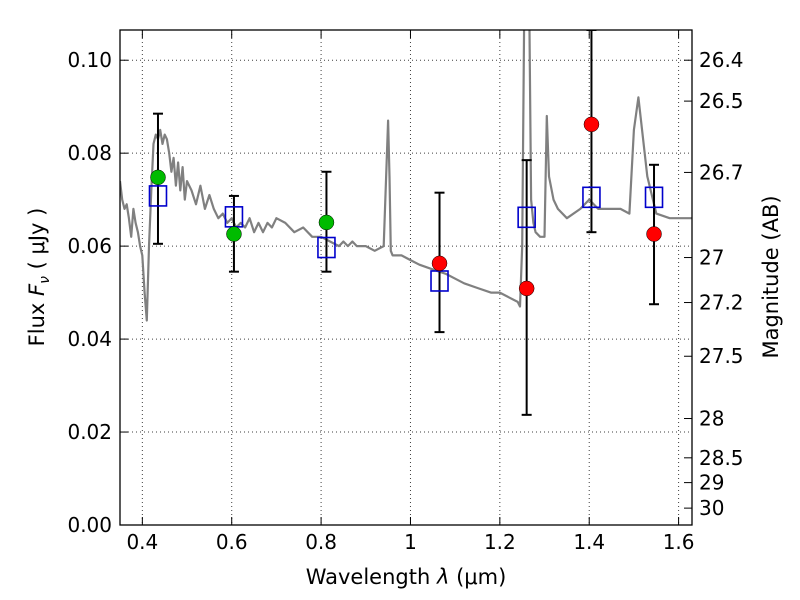  What do you see at coordinates (232, 542) in the screenshot?
I see `x-tick-label: 0.6` at bounding box center [232, 542].